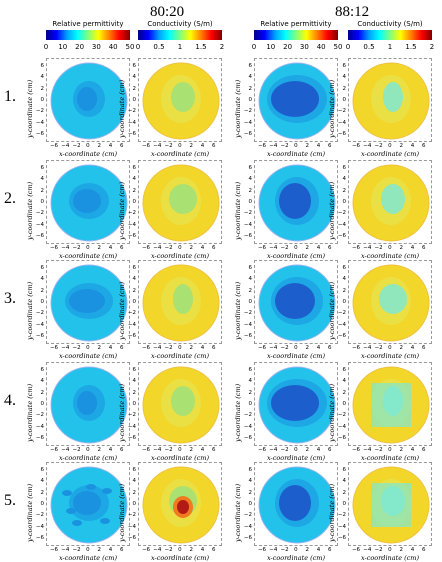  I want to click on colorbar-tick: 30, so click(304, 47).